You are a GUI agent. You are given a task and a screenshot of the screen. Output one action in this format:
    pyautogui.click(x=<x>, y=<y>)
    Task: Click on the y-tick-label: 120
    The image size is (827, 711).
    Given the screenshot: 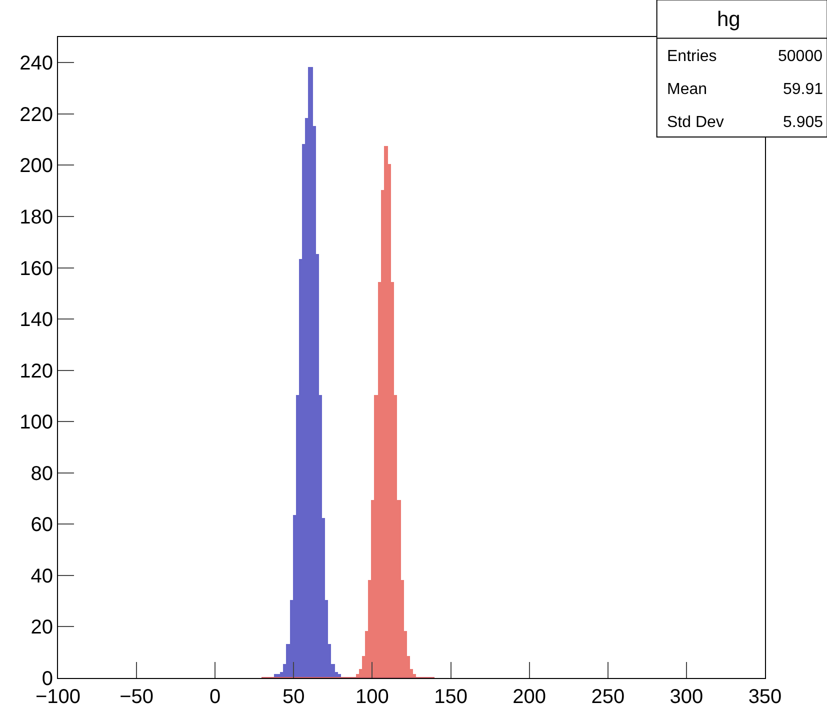 What is the action you would take?
    pyautogui.click(x=36, y=371)
    